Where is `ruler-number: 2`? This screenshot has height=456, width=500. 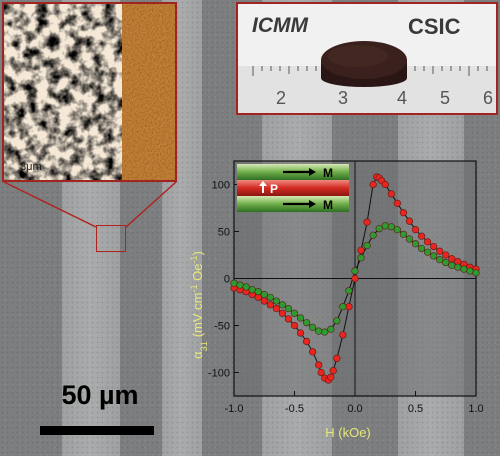 ruler-number: 2 is located at coordinates (281, 98).